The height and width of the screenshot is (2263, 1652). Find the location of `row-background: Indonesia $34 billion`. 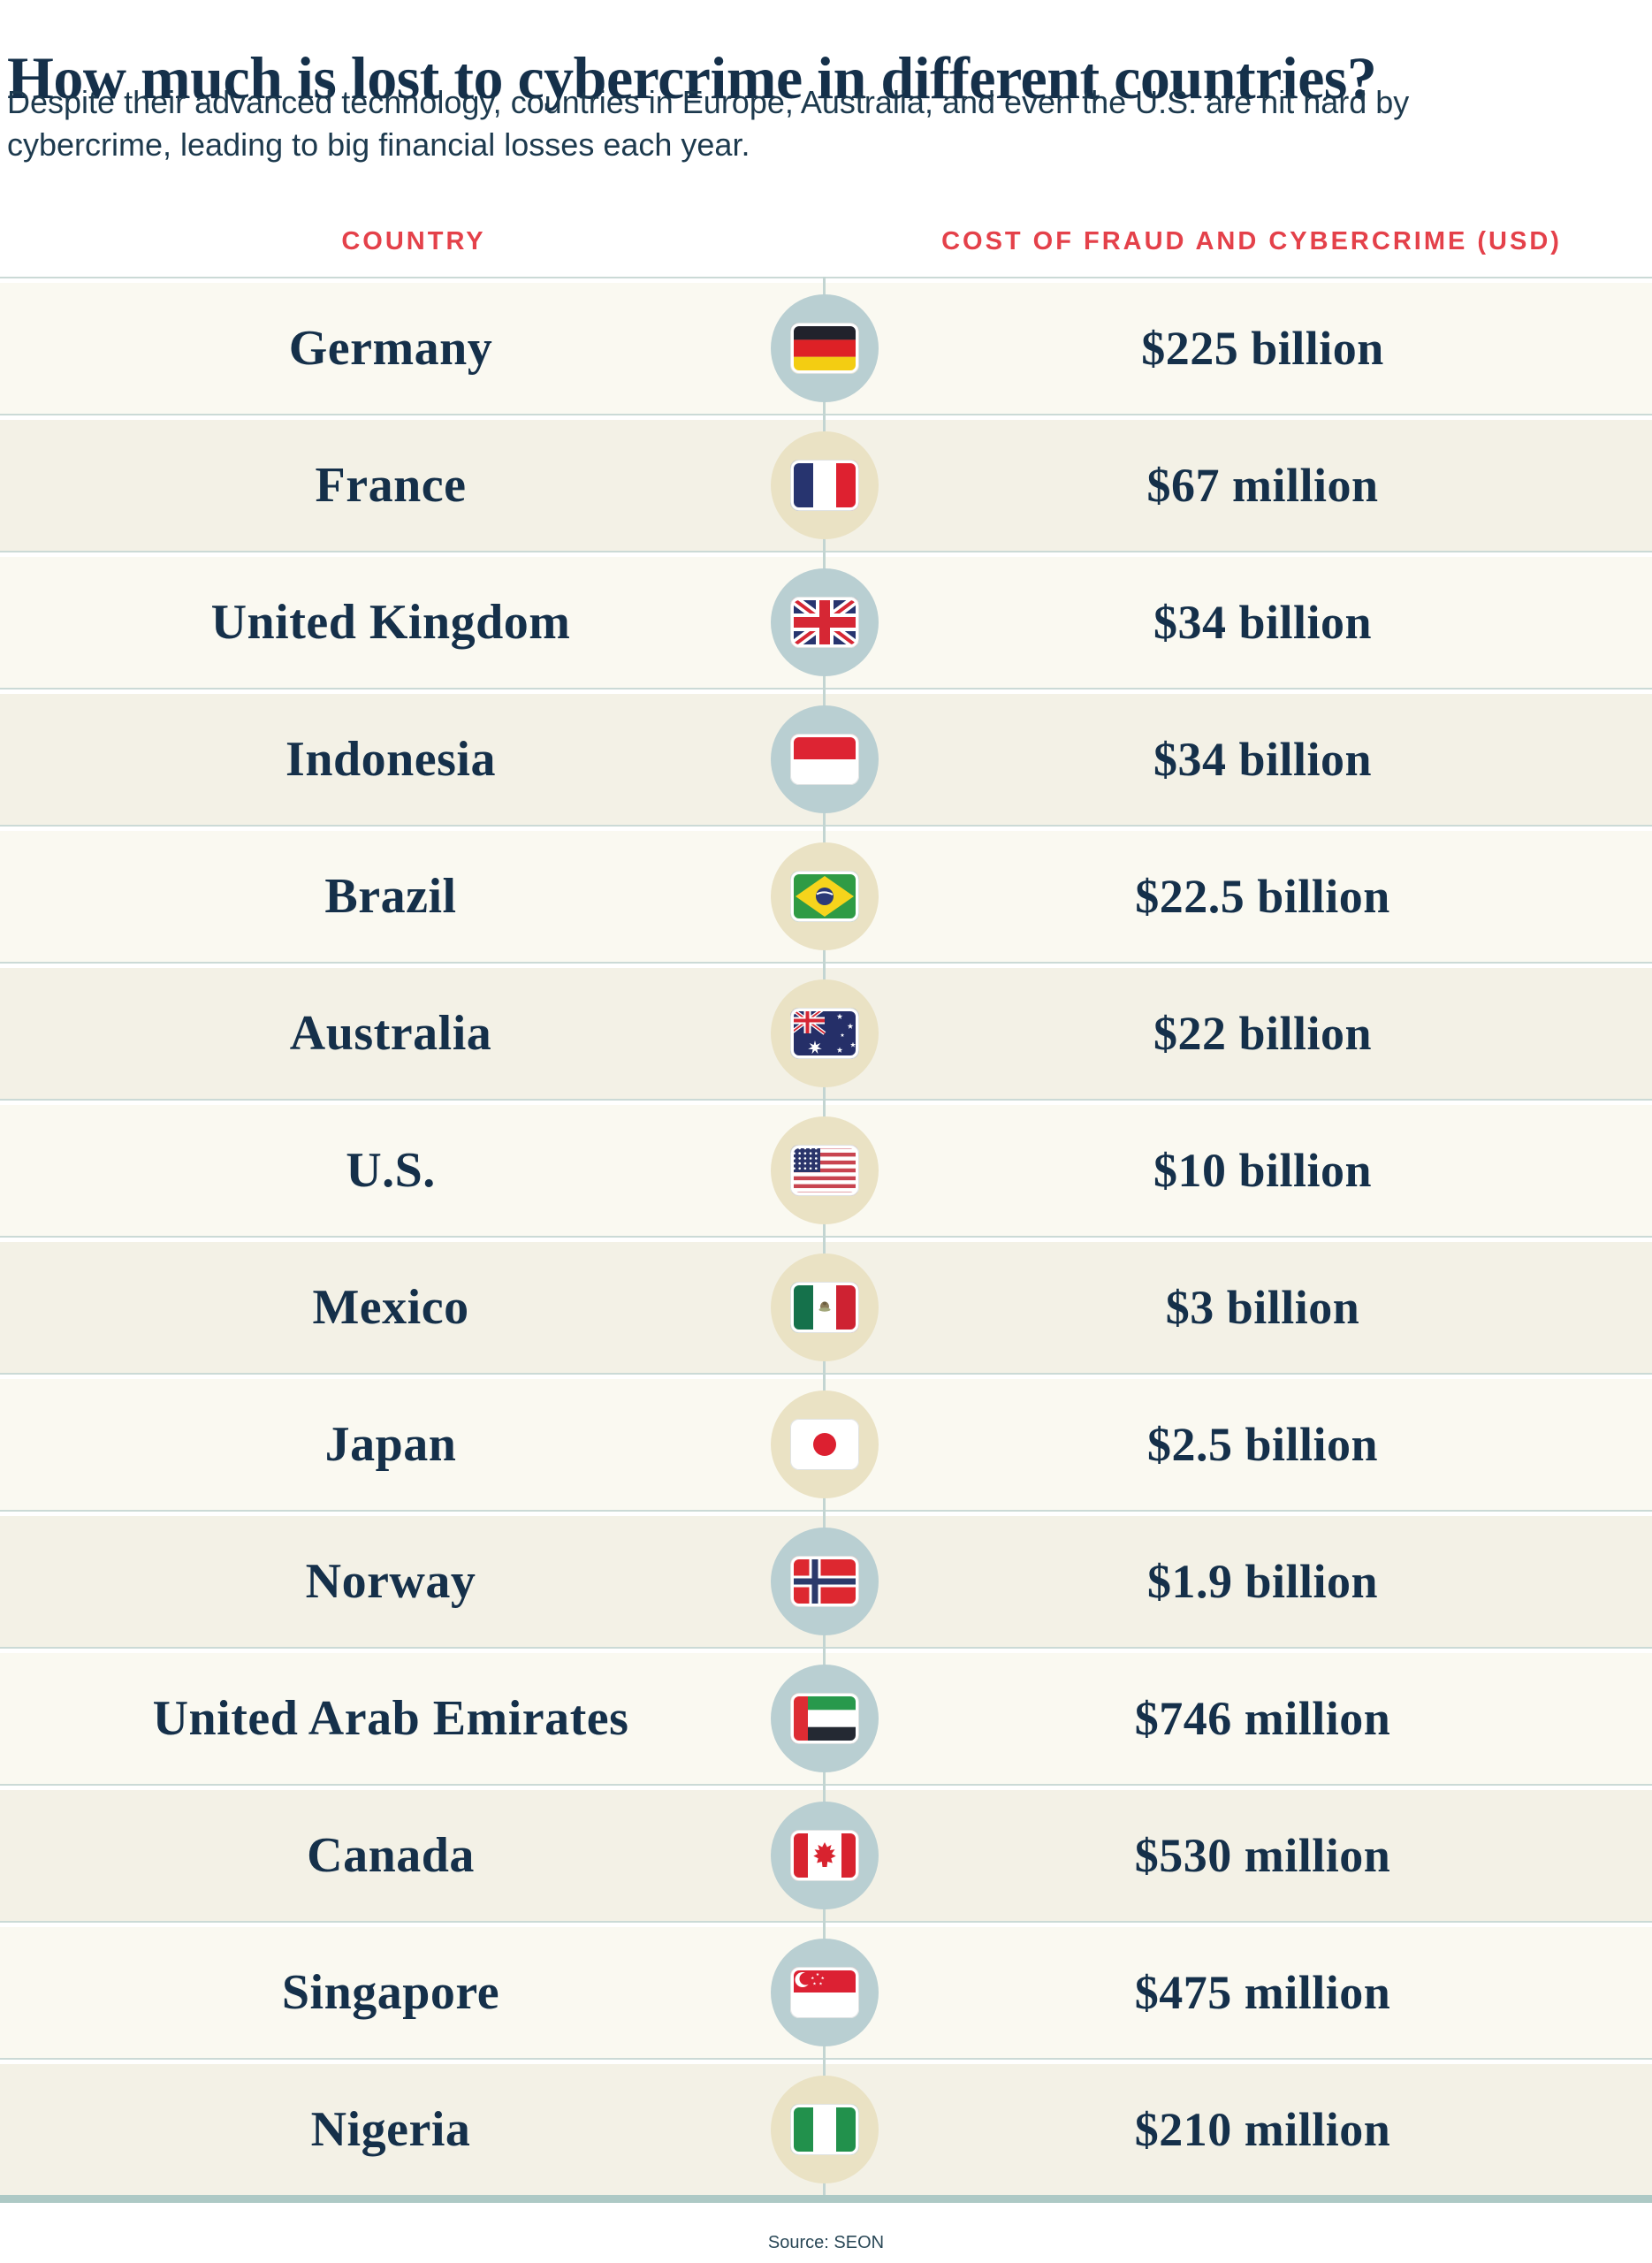

row-background: Indonesia $34 billion is located at coordinates (826, 760).